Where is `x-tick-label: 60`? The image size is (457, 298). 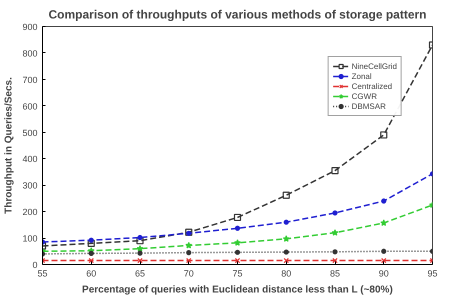 x-tick-label: 60 is located at coordinates (91, 273).